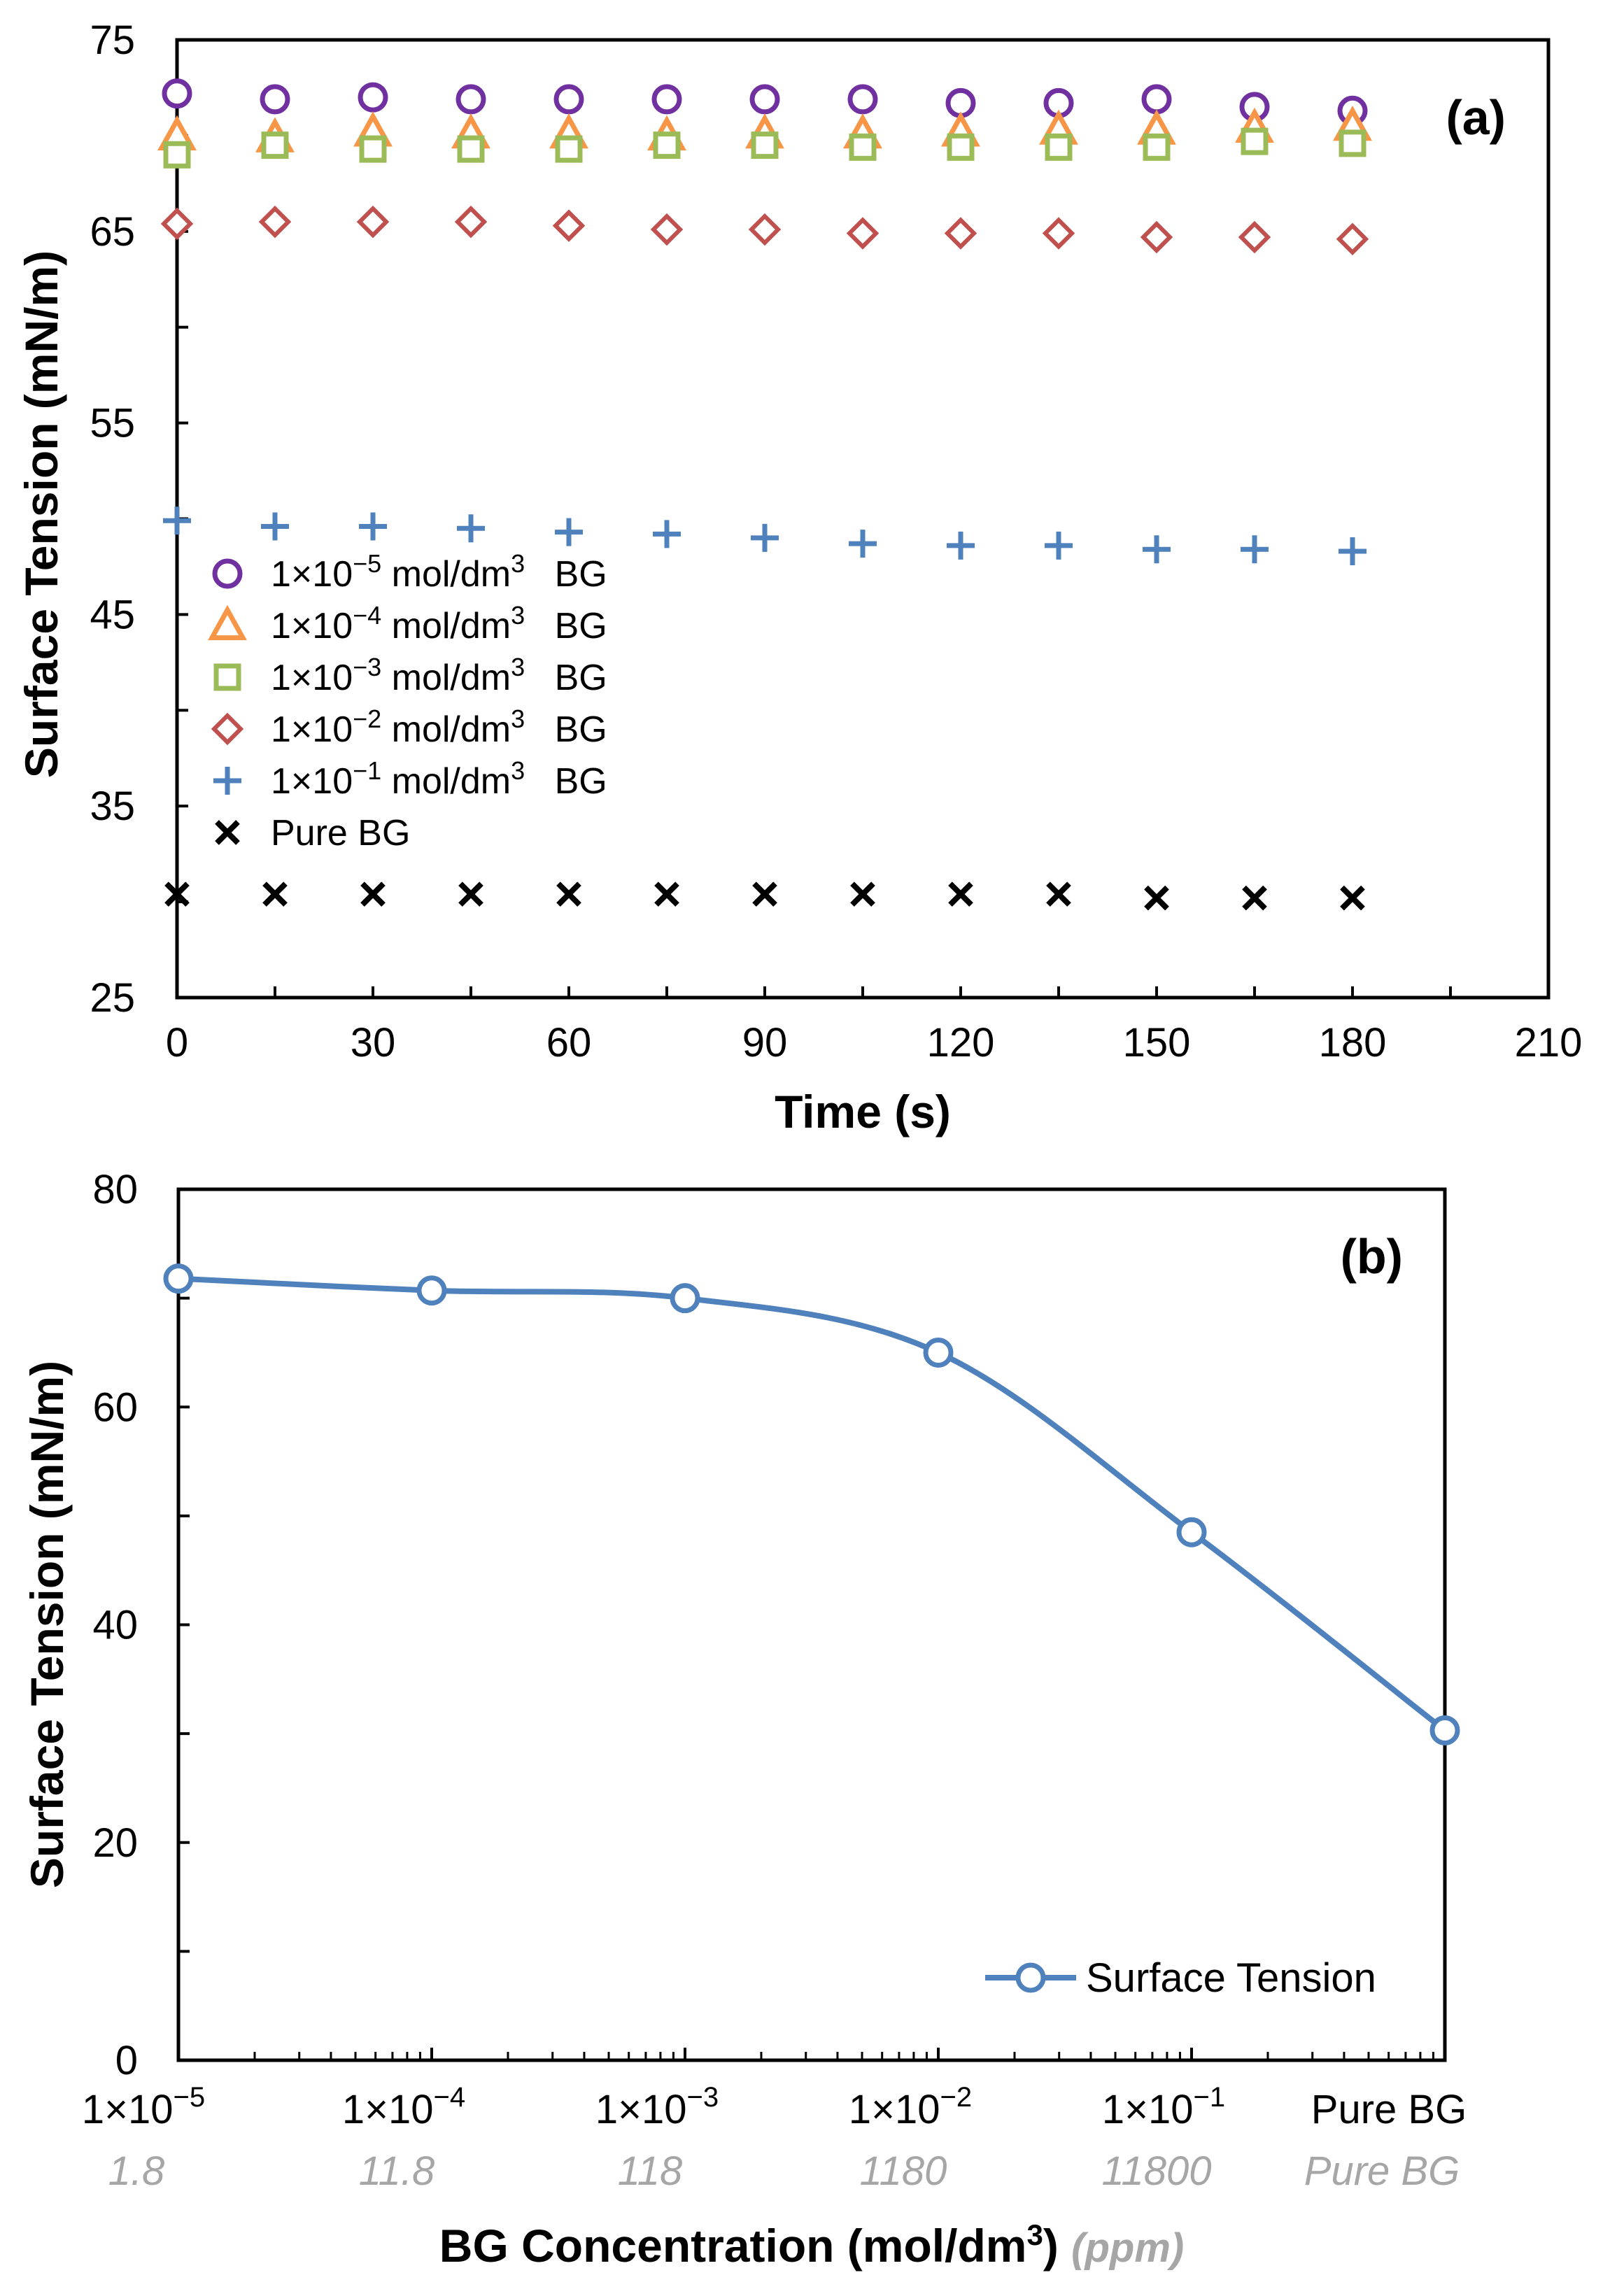 The width and height of the screenshot is (1603, 2296). Describe the element at coordinates (115, 1625) in the screenshot. I see `y-tick-label: 40` at that location.